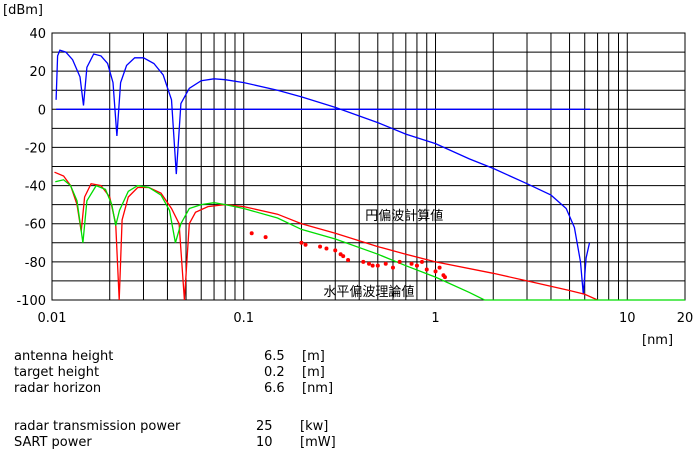  What do you see at coordinates (58, 388) in the screenshot?
I see `param-label: radar horizon` at bounding box center [58, 388].